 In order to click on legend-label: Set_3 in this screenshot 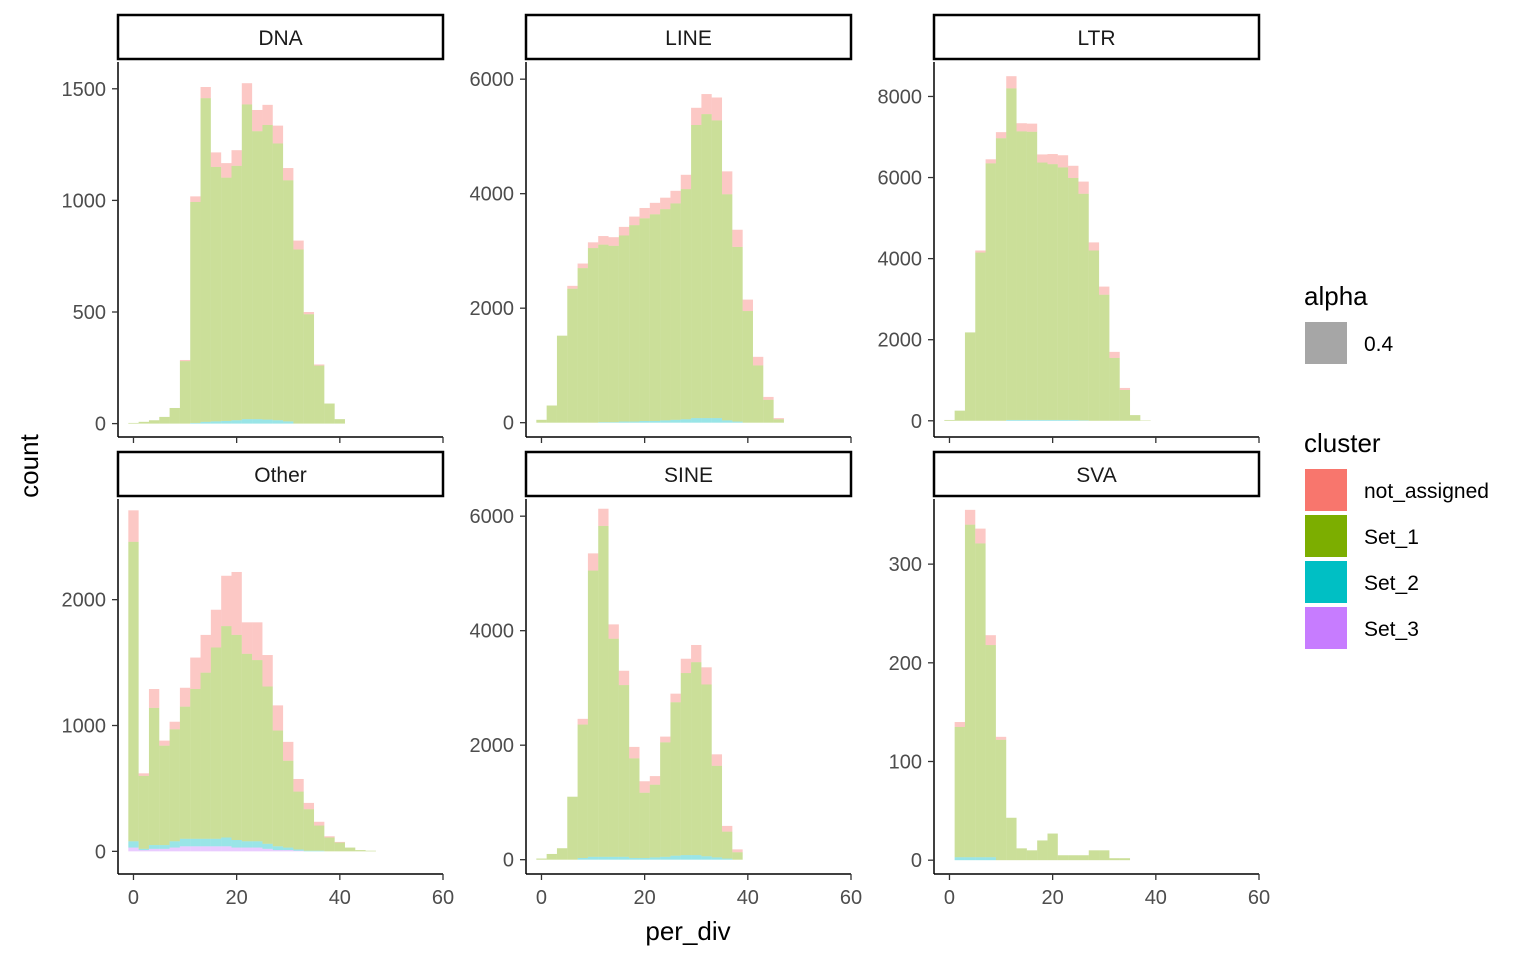, I will do `click(1391, 629)`.